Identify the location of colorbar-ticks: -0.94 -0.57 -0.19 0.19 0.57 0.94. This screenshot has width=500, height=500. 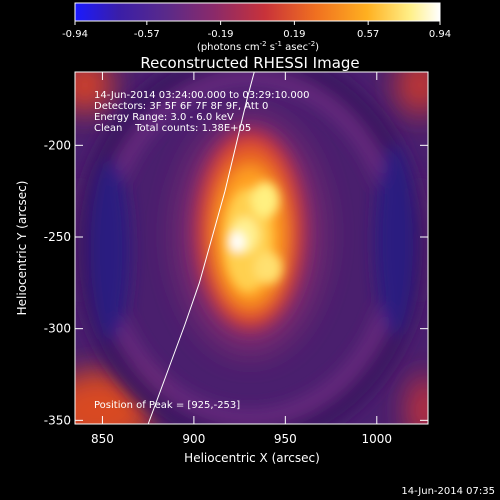
(256, 30).